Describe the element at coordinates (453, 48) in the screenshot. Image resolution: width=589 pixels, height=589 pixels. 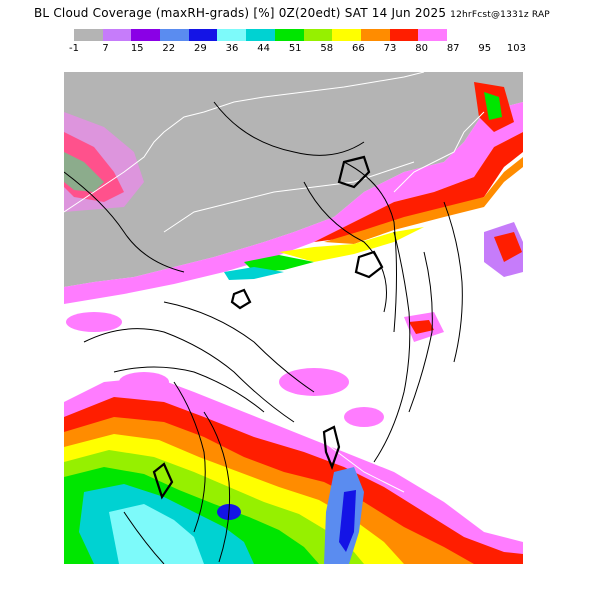
I see `legend-tick-label: 87` at that location.